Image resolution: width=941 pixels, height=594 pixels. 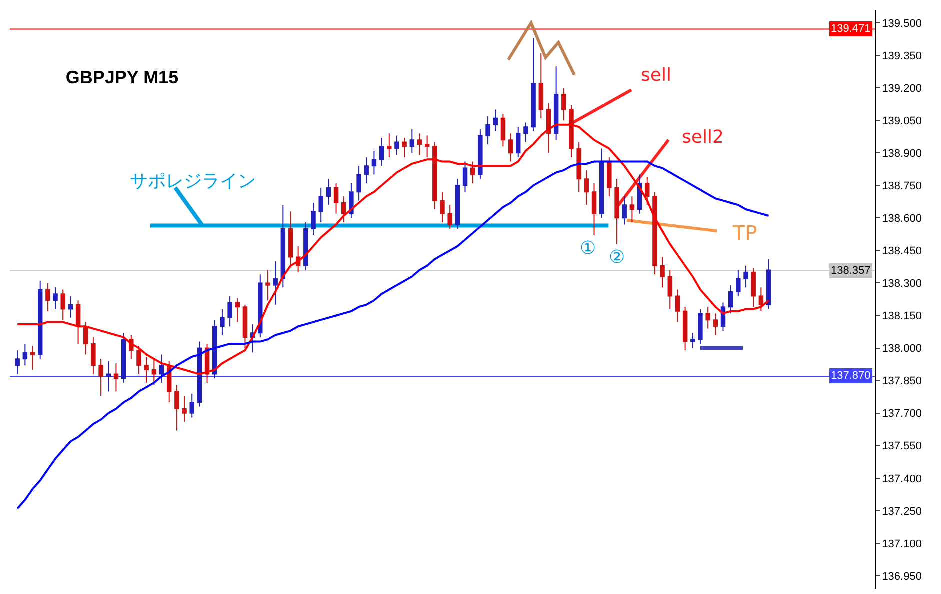 I want to click on annotation: TP, so click(x=745, y=233).